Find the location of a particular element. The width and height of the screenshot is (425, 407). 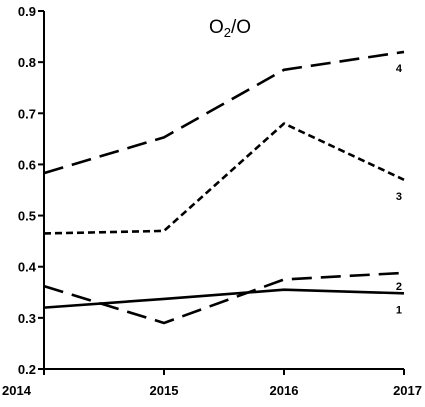

x-tick-label: 2016 is located at coordinates (284, 390).